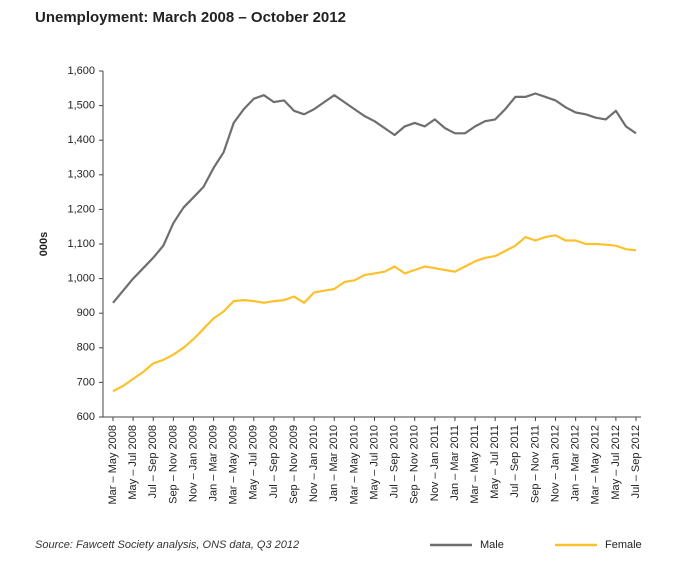  What do you see at coordinates (535, 464) in the screenshot?
I see `x-tick-label: Sep – Nov 2011` at bounding box center [535, 464].